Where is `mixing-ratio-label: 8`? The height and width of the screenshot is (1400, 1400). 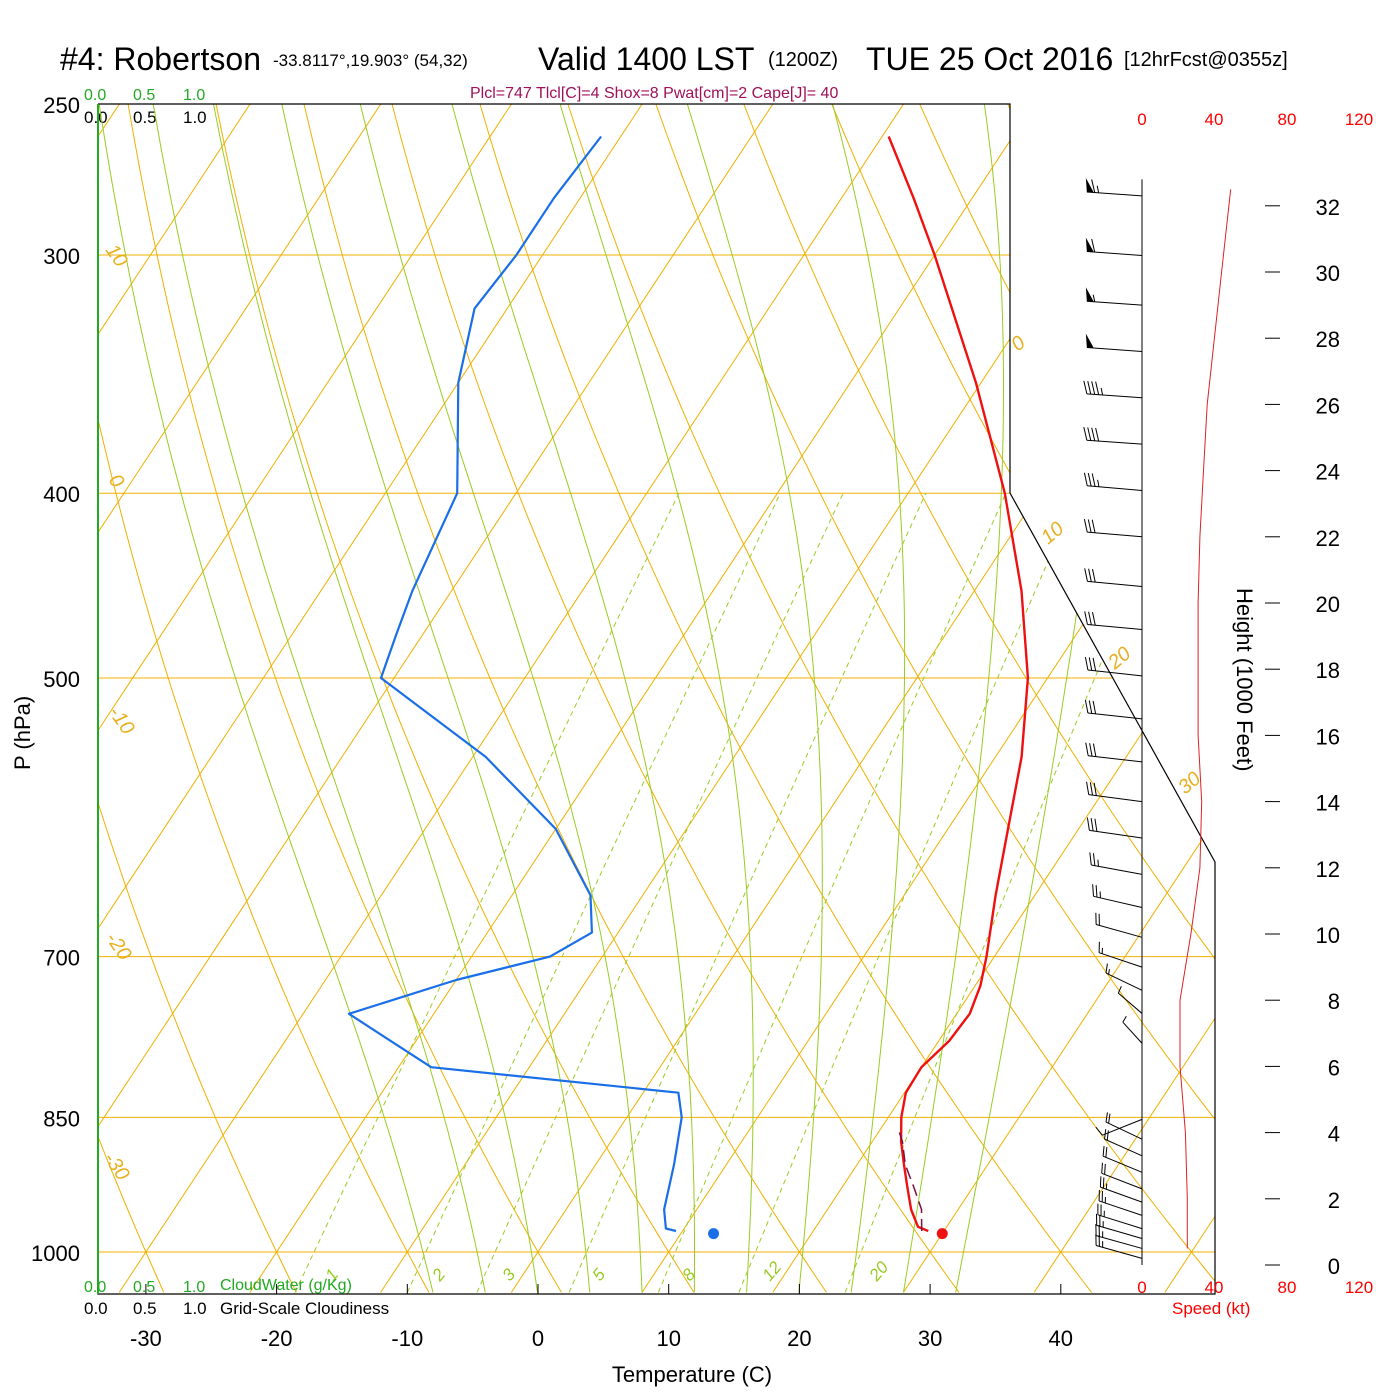 mixing-ratio-label: 8 is located at coordinates (689, 1275).